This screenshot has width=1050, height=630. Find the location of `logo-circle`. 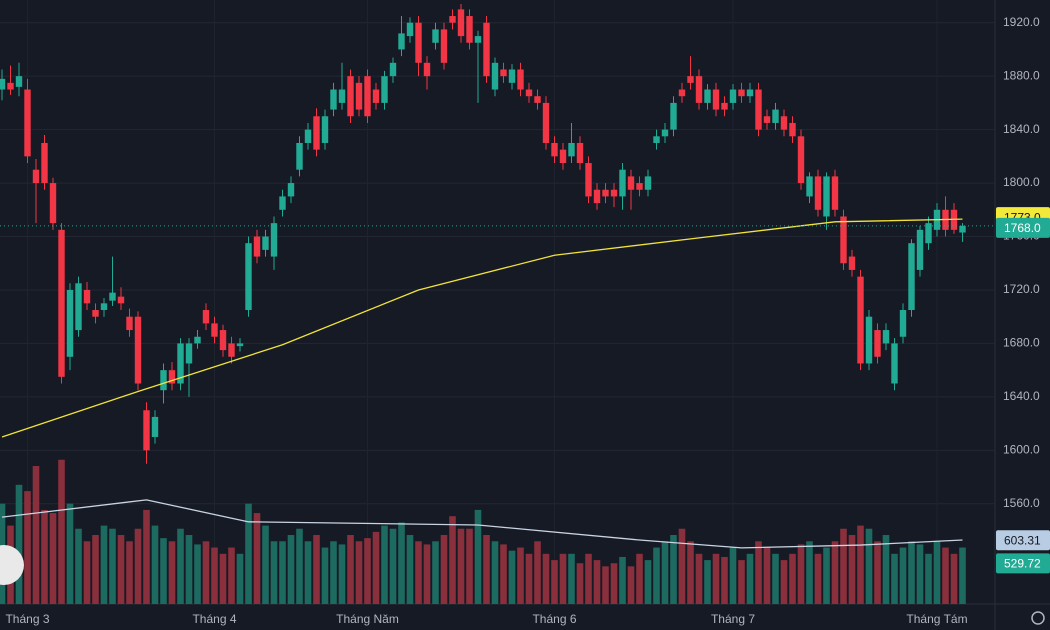

logo-circle is located at coordinates (12, 565).